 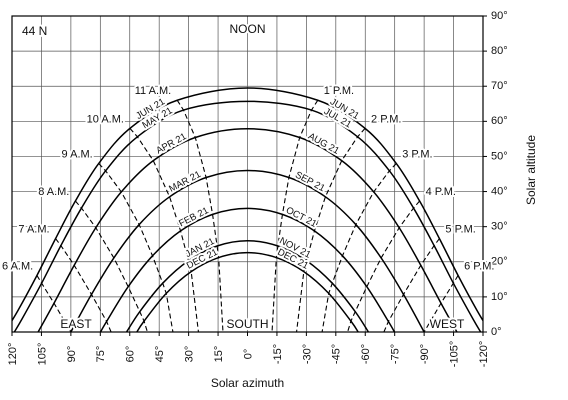 What do you see at coordinates (77, 154) in the screenshot?
I see `hour-label: 9 A.M.` at bounding box center [77, 154].